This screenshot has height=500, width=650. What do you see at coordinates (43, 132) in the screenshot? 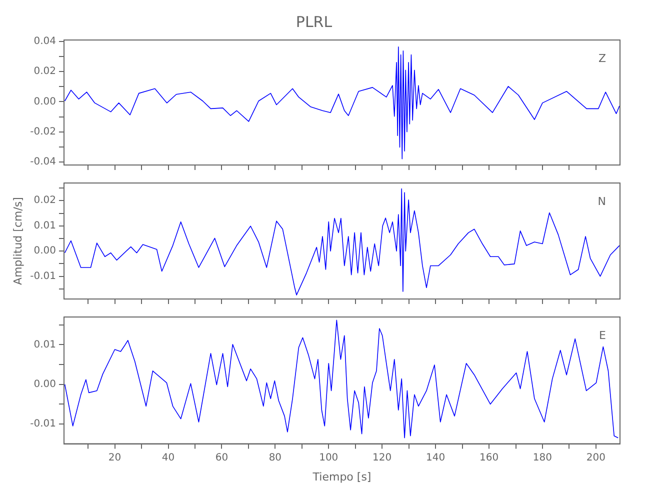
I see `y-tick-label: -0.02` at bounding box center [43, 132].